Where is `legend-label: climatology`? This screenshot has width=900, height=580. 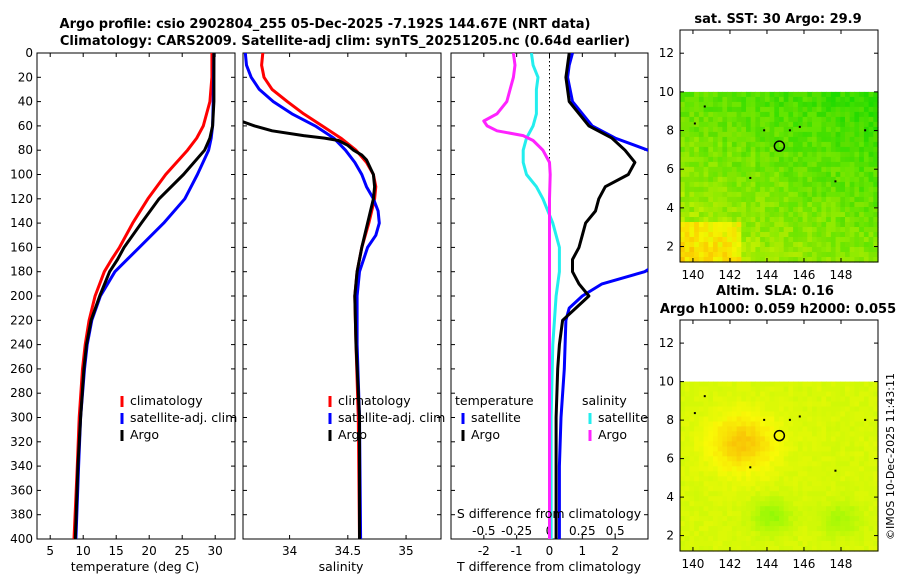 legend-label: climatology is located at coordinates (374, 400).